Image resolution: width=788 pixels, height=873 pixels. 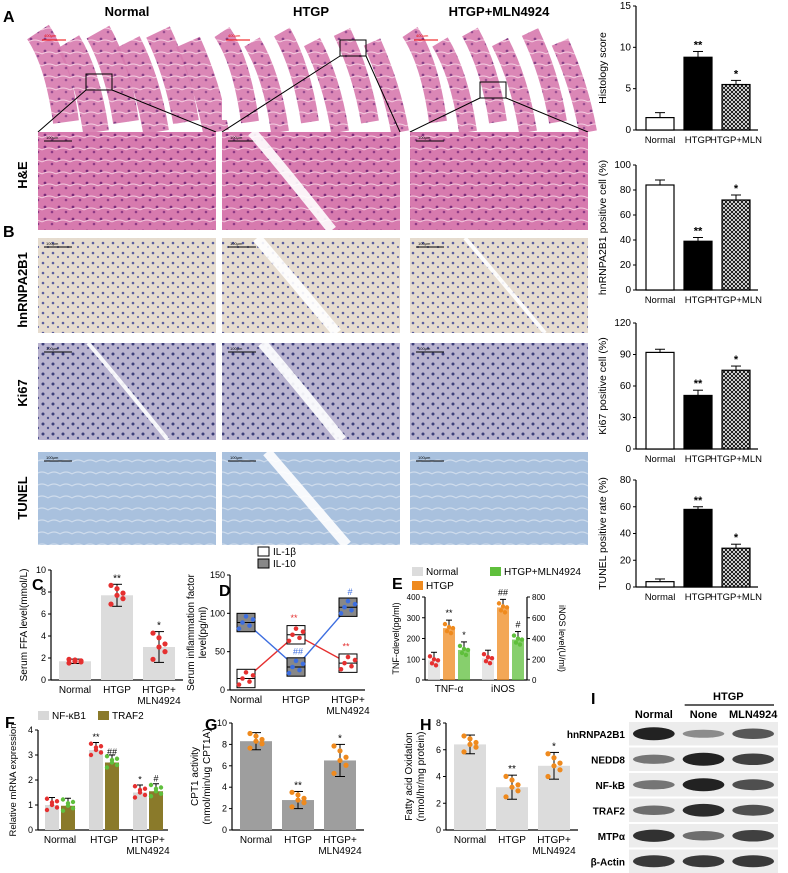 I want to click on panel-letter-D: D, so click(x=225, y=591).